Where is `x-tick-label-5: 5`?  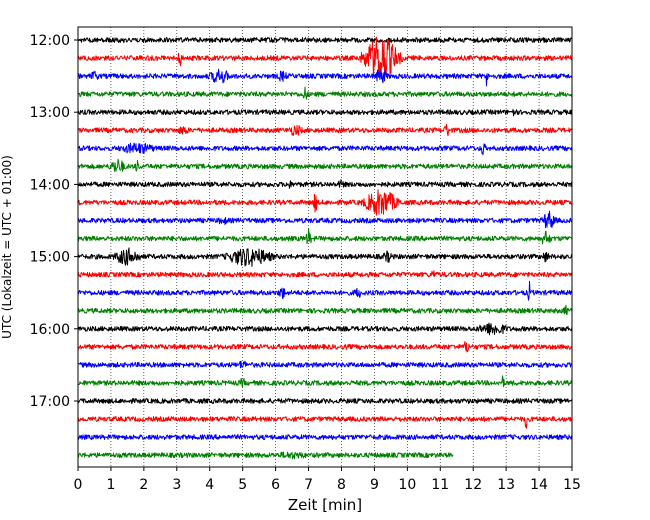 x-tick-label-5: 5 is located at coordinates (242, 485).